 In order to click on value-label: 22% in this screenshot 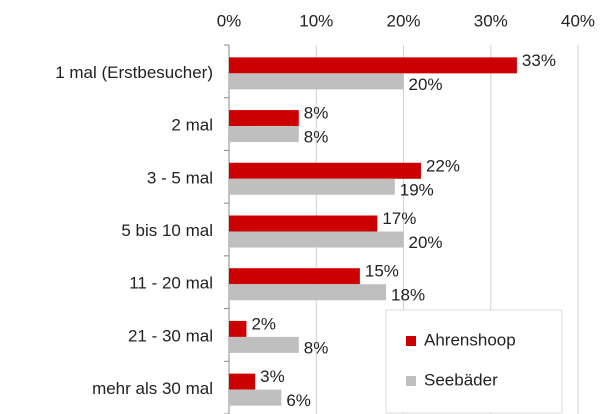, I will do `click(443, 165)`.